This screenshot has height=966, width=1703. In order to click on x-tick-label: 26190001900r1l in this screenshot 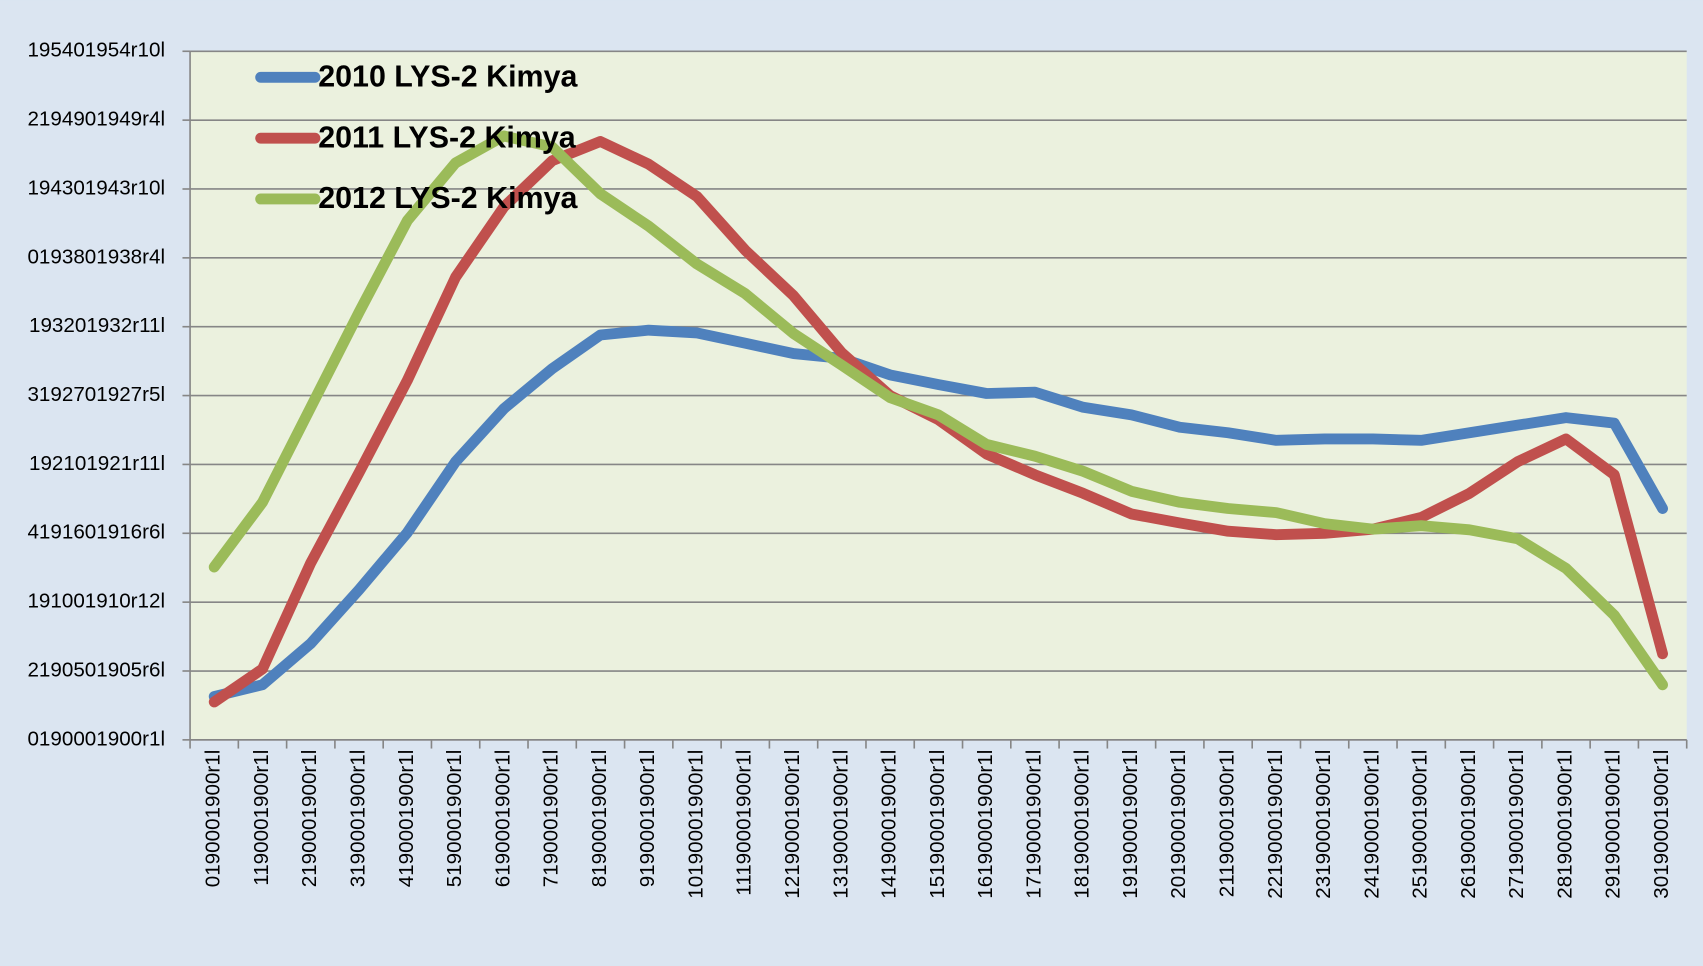, I will do `click(1468, 824)`.